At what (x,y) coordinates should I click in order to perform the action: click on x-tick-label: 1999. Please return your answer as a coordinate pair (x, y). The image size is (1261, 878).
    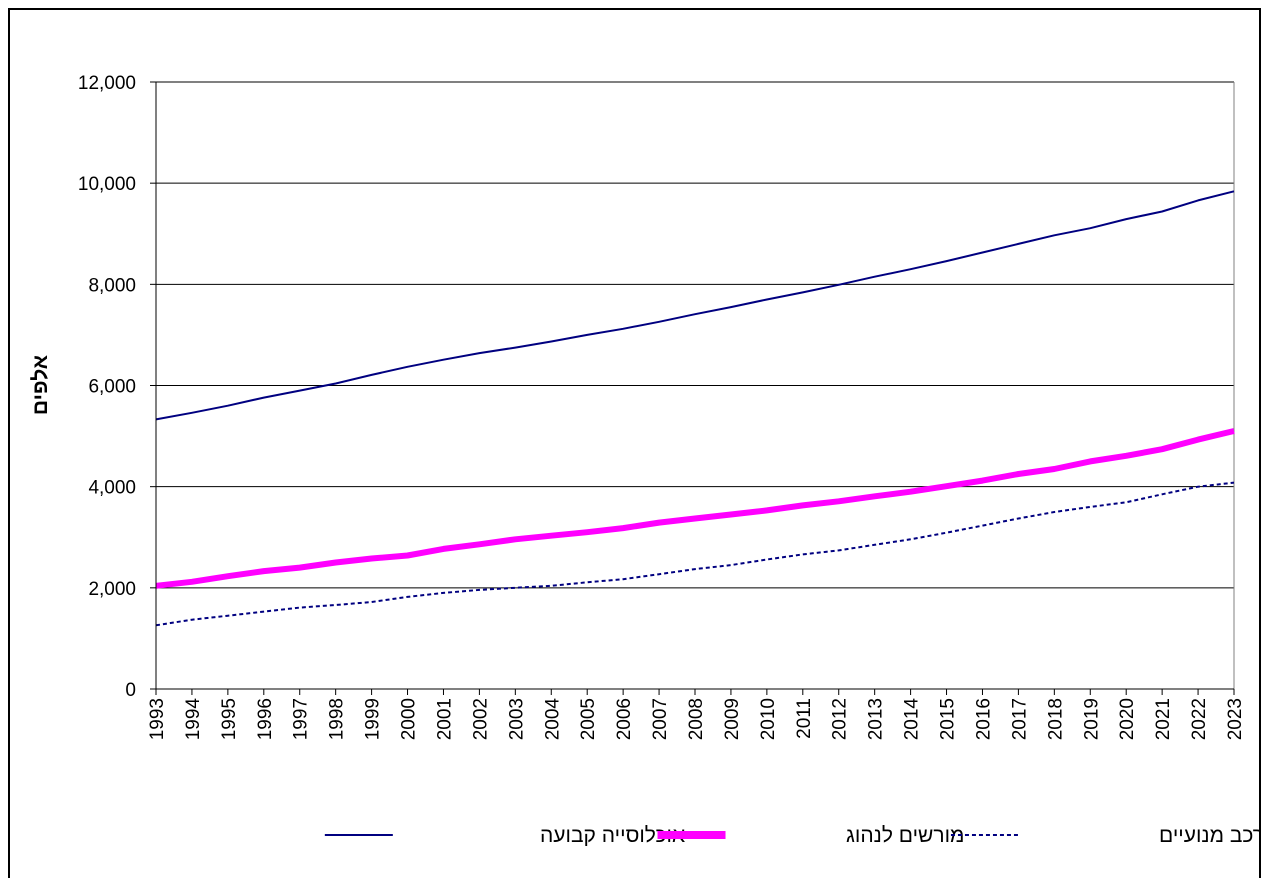
    Looking at the image, I should click on (373, 719).